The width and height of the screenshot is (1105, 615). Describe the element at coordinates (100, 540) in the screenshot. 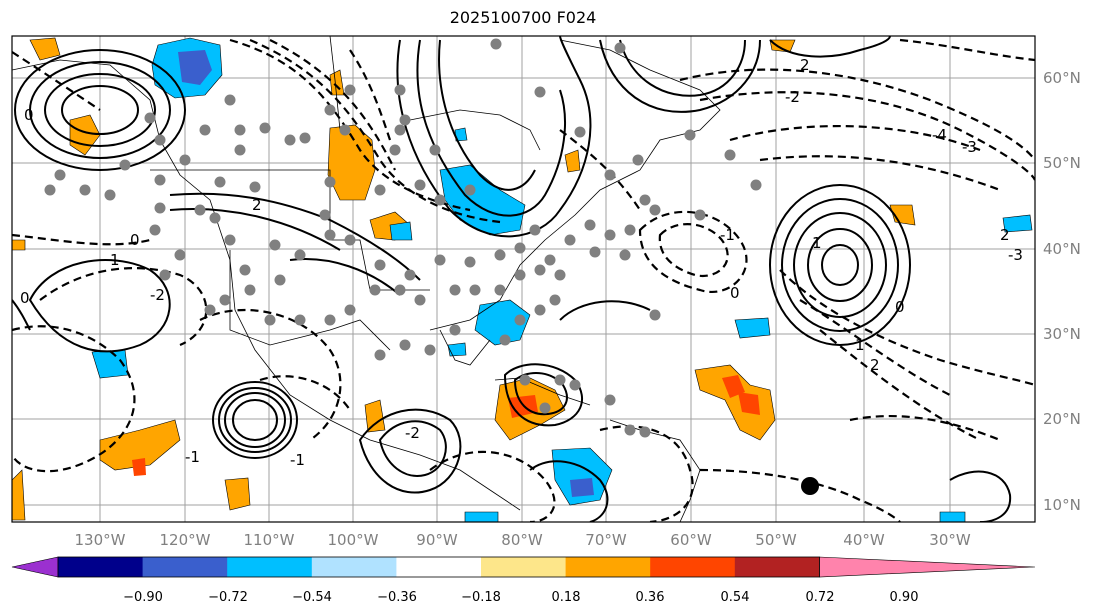

I see `lon-label: 130°W` at that location.